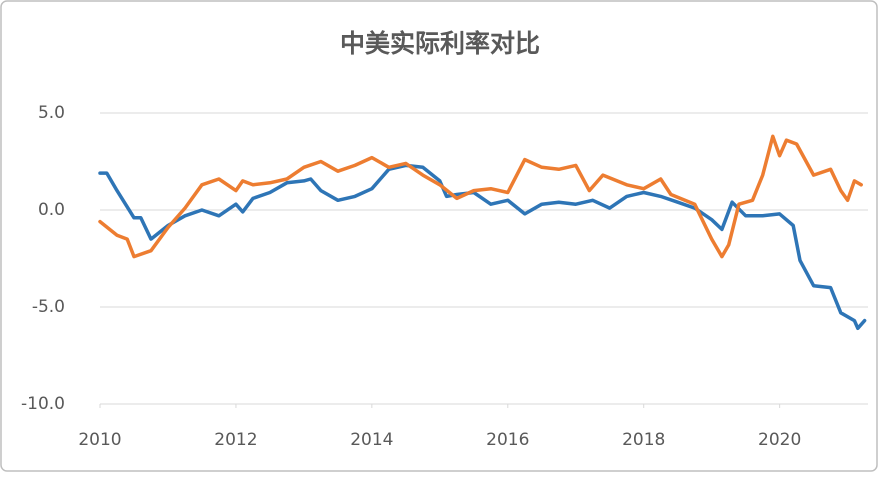 The height and width of the screenshot is (477, 880). What do you see at coordinates (51, 113) in the screenshot?
I see `y-tick-label: 5.0` at bounding box center [51, 113].